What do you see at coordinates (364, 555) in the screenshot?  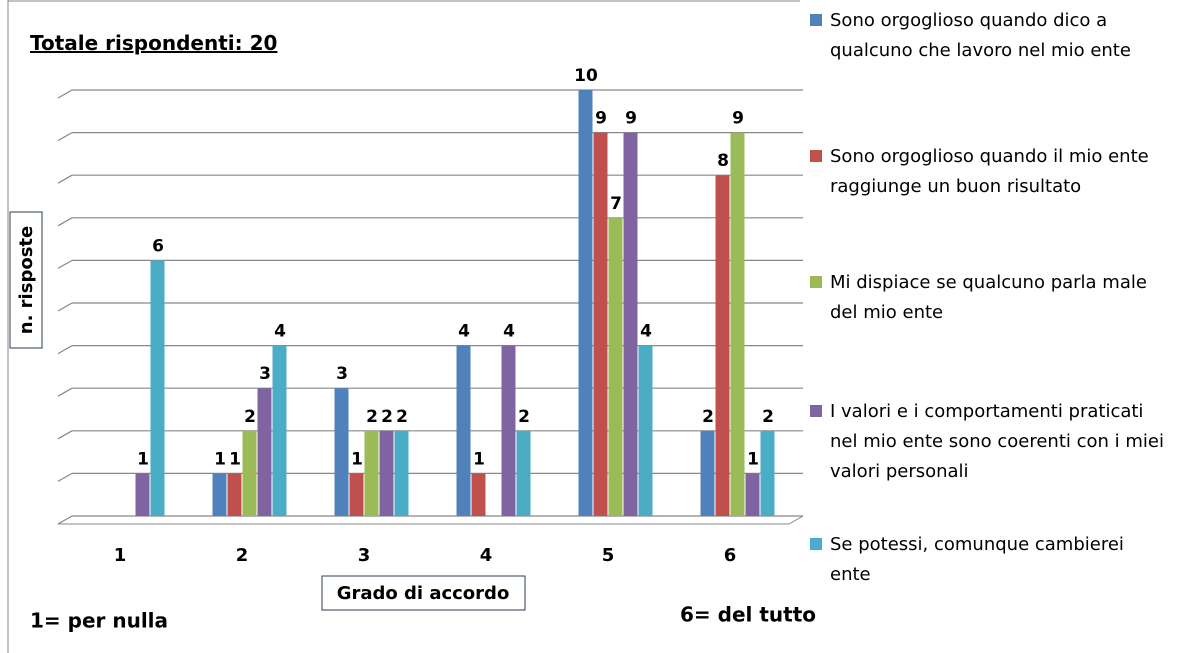 I see `x-tick-label: 3` at bounding box center [364, 555].